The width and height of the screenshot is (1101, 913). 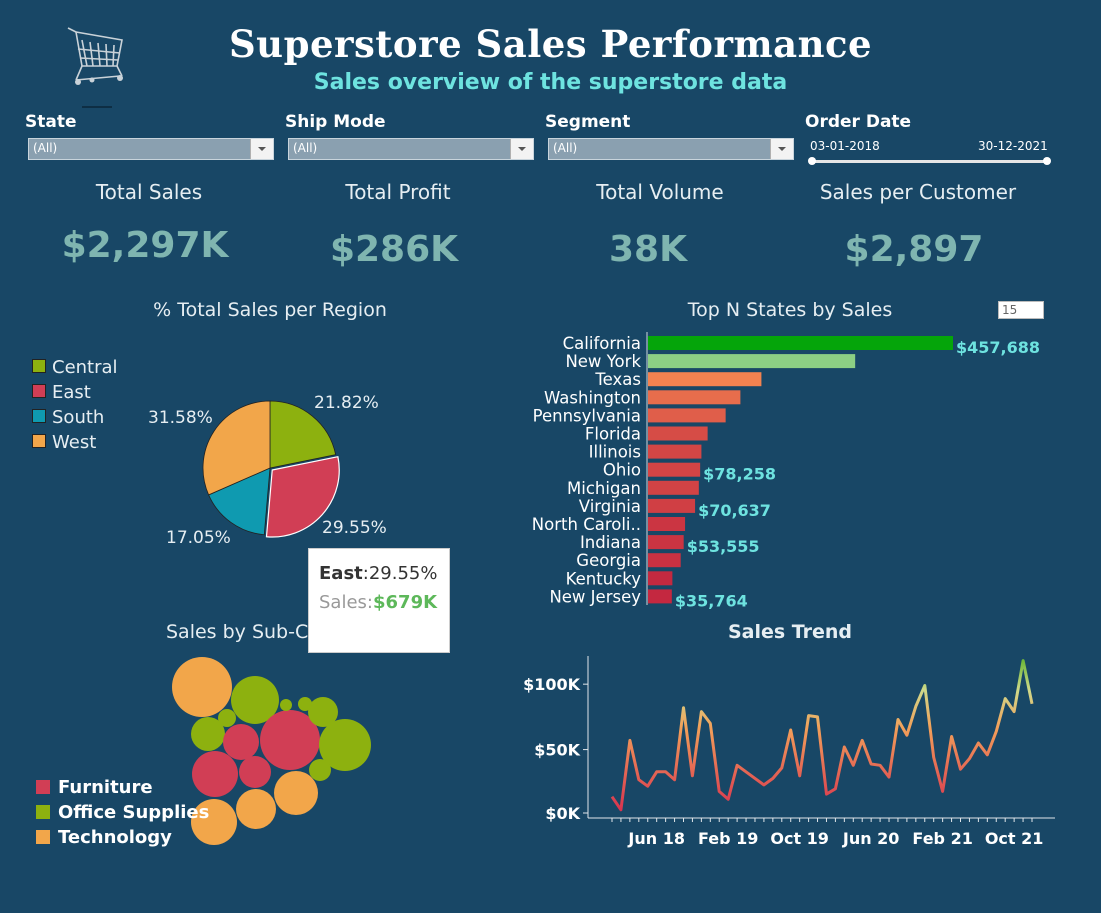 What do you see at coordinates (411, 149) in the screenshot?
I see `ship-mode-dropdown: (All)` at bounding box center [411, 149].